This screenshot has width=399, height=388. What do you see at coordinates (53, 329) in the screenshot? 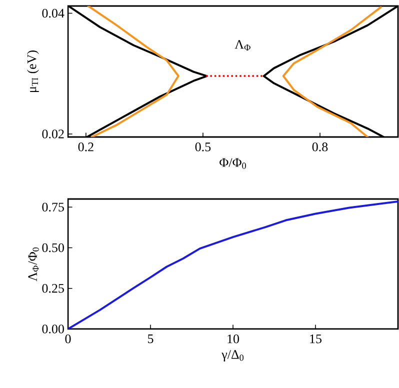
I see `y-tick-label: 0.00` at bounding box center [53, 329].